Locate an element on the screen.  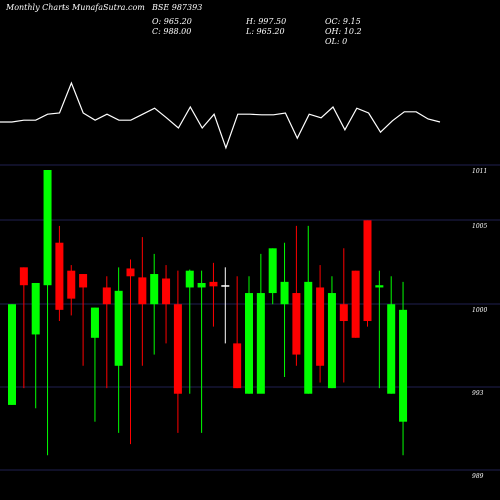
y-tick-label: 989 is located at coordinates (478, 476).